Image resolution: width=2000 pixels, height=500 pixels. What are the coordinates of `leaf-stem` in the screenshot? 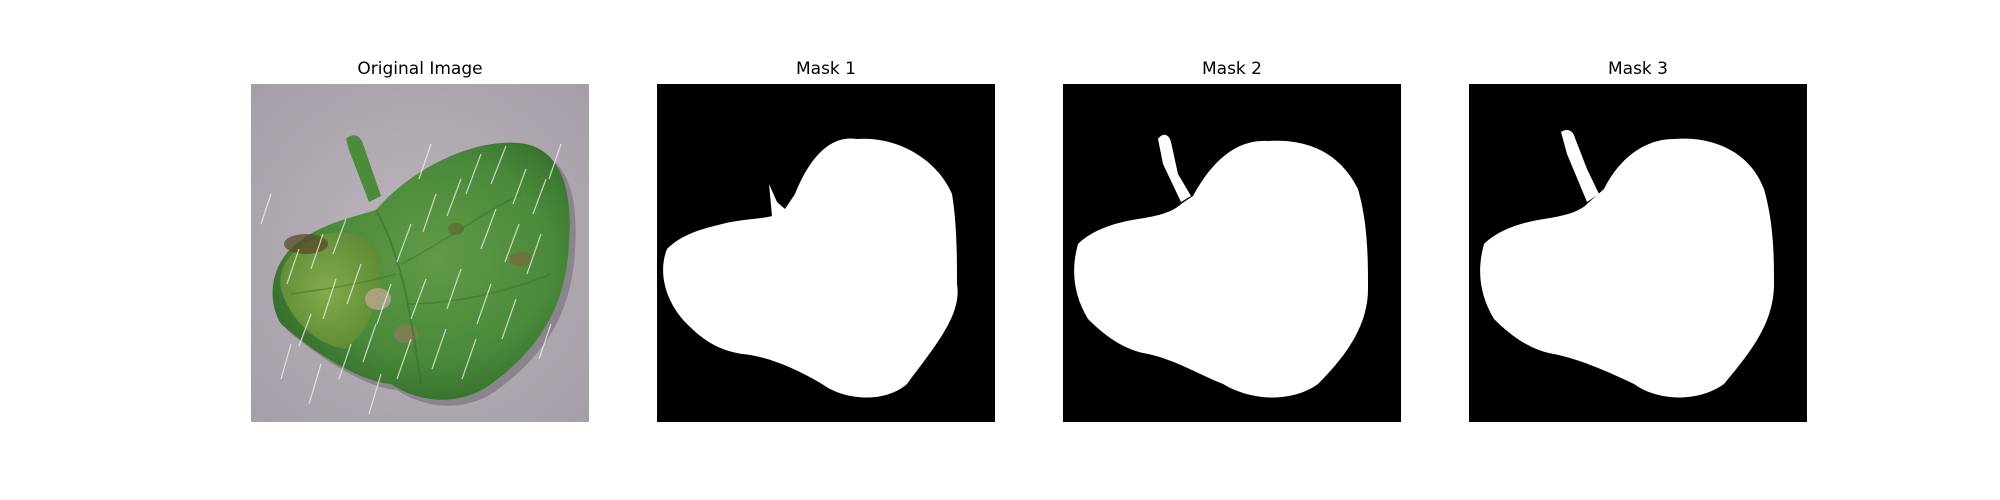 It's located at (363, 168).